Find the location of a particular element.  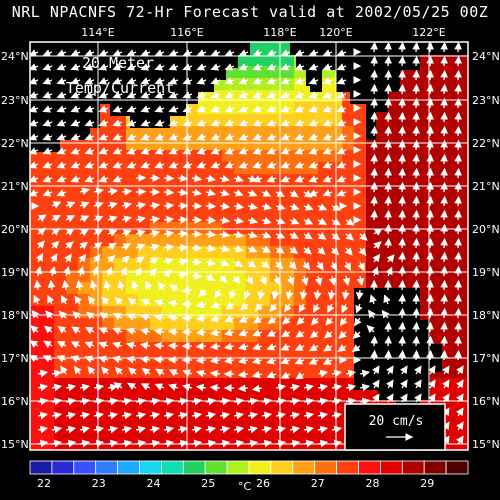

colorbar-tick-label: 29 is located at coordinates (427, 483).